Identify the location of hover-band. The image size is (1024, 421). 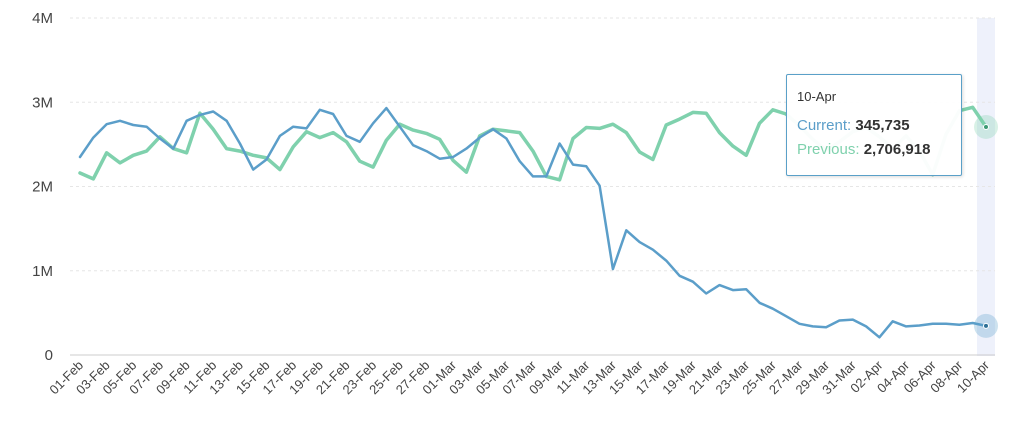
(986, 187).